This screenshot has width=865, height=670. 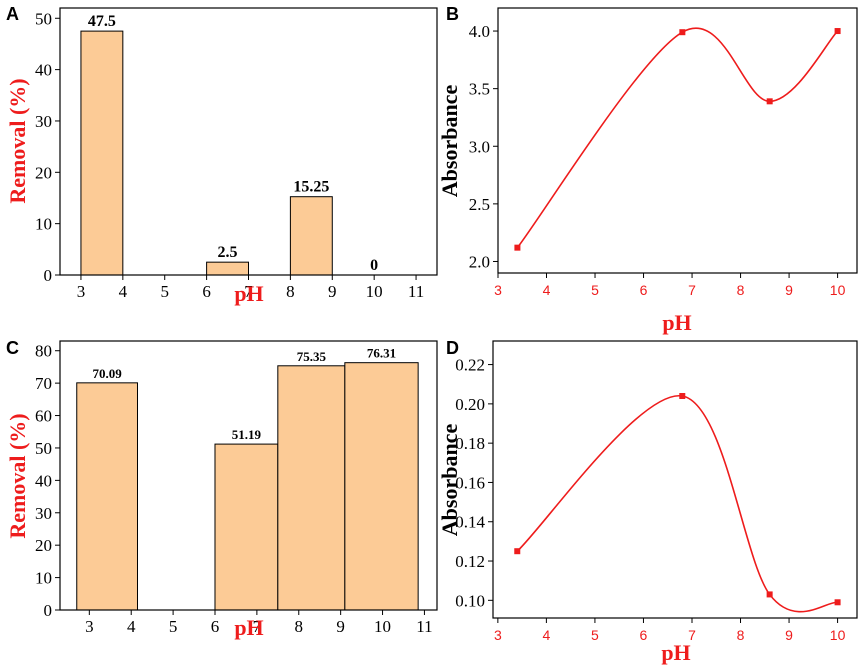 What do you see at coordinates (470, 600) in the screenshot?
I see `y-tick-label: 0.10` at bounding box center [470, 600].